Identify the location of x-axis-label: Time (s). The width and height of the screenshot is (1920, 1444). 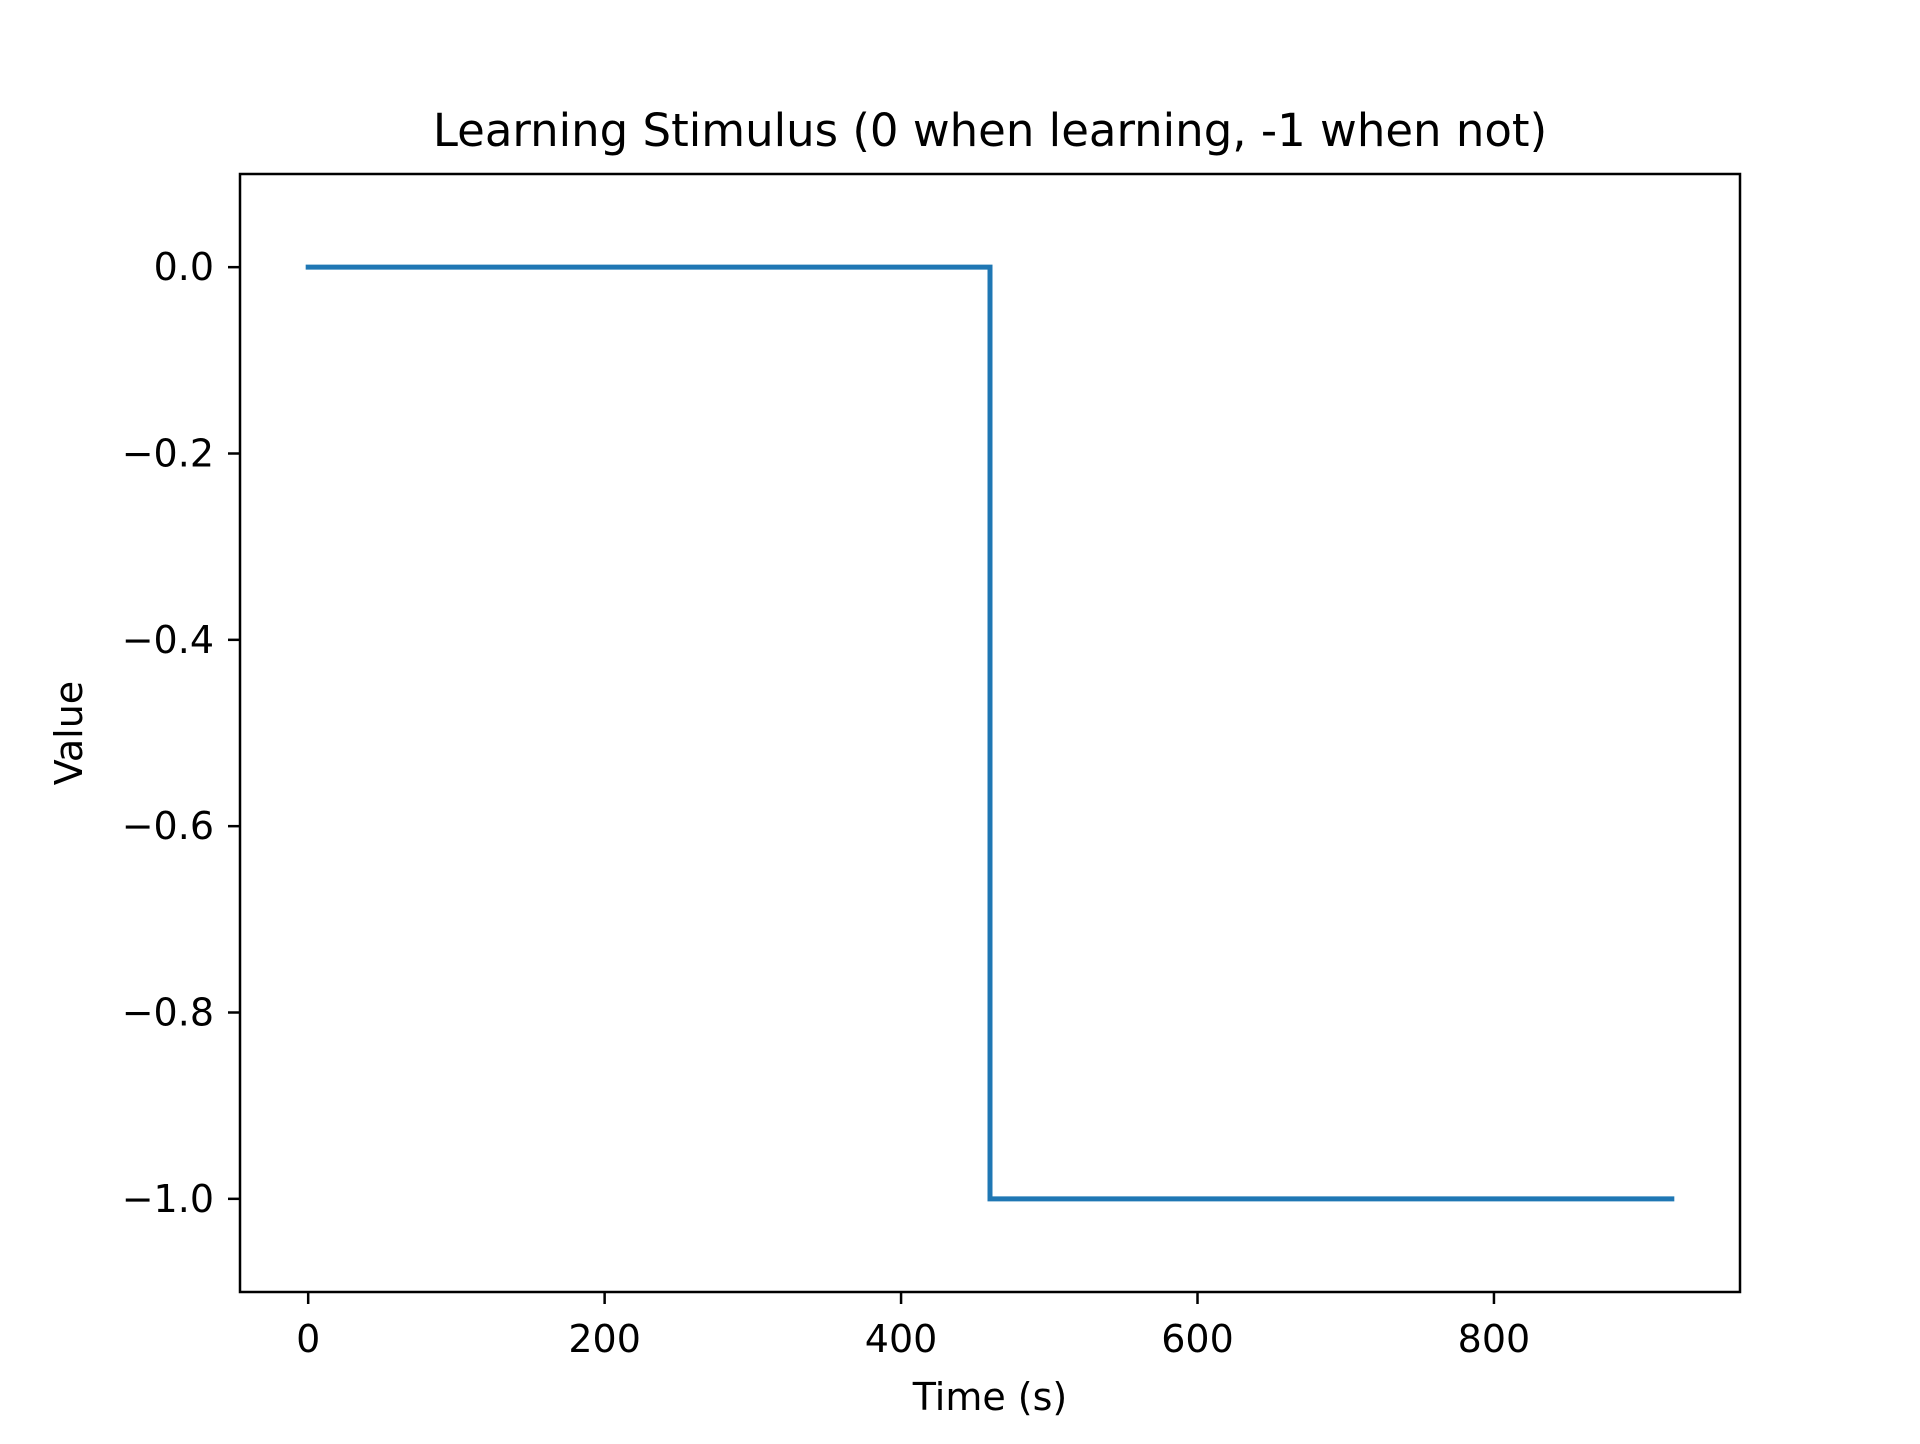
(990, 1397).